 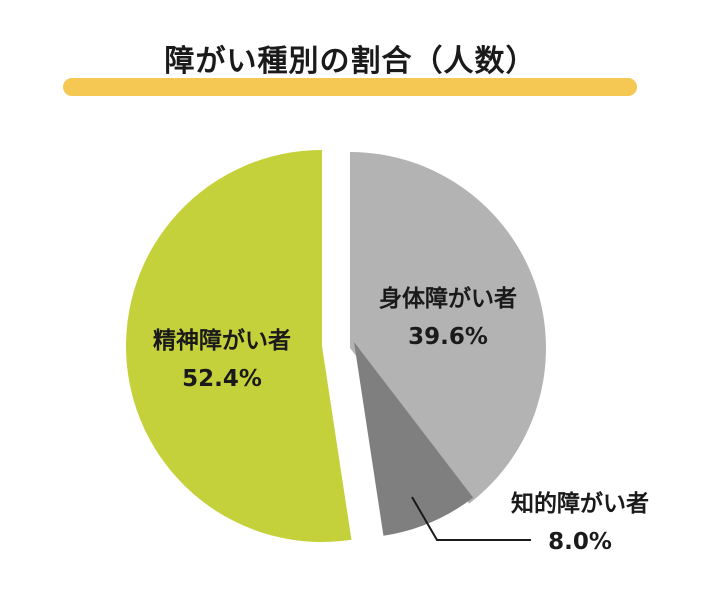 What do you see at coordinates (448, 337) in the screenshot?
I see `slice-physical-value: 39.6%` at bounding box center [448, 337].